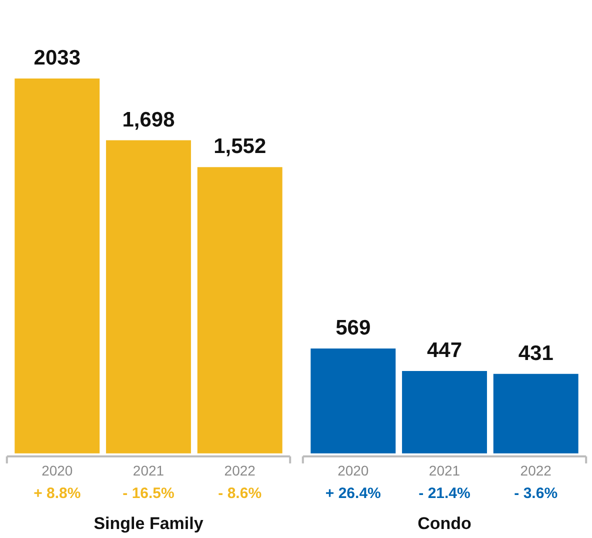 This screenshot has height=538, width=592. Describe the element at coordinates (240, 146) in the screenshot. I see `data-label: 1,552` at that location.